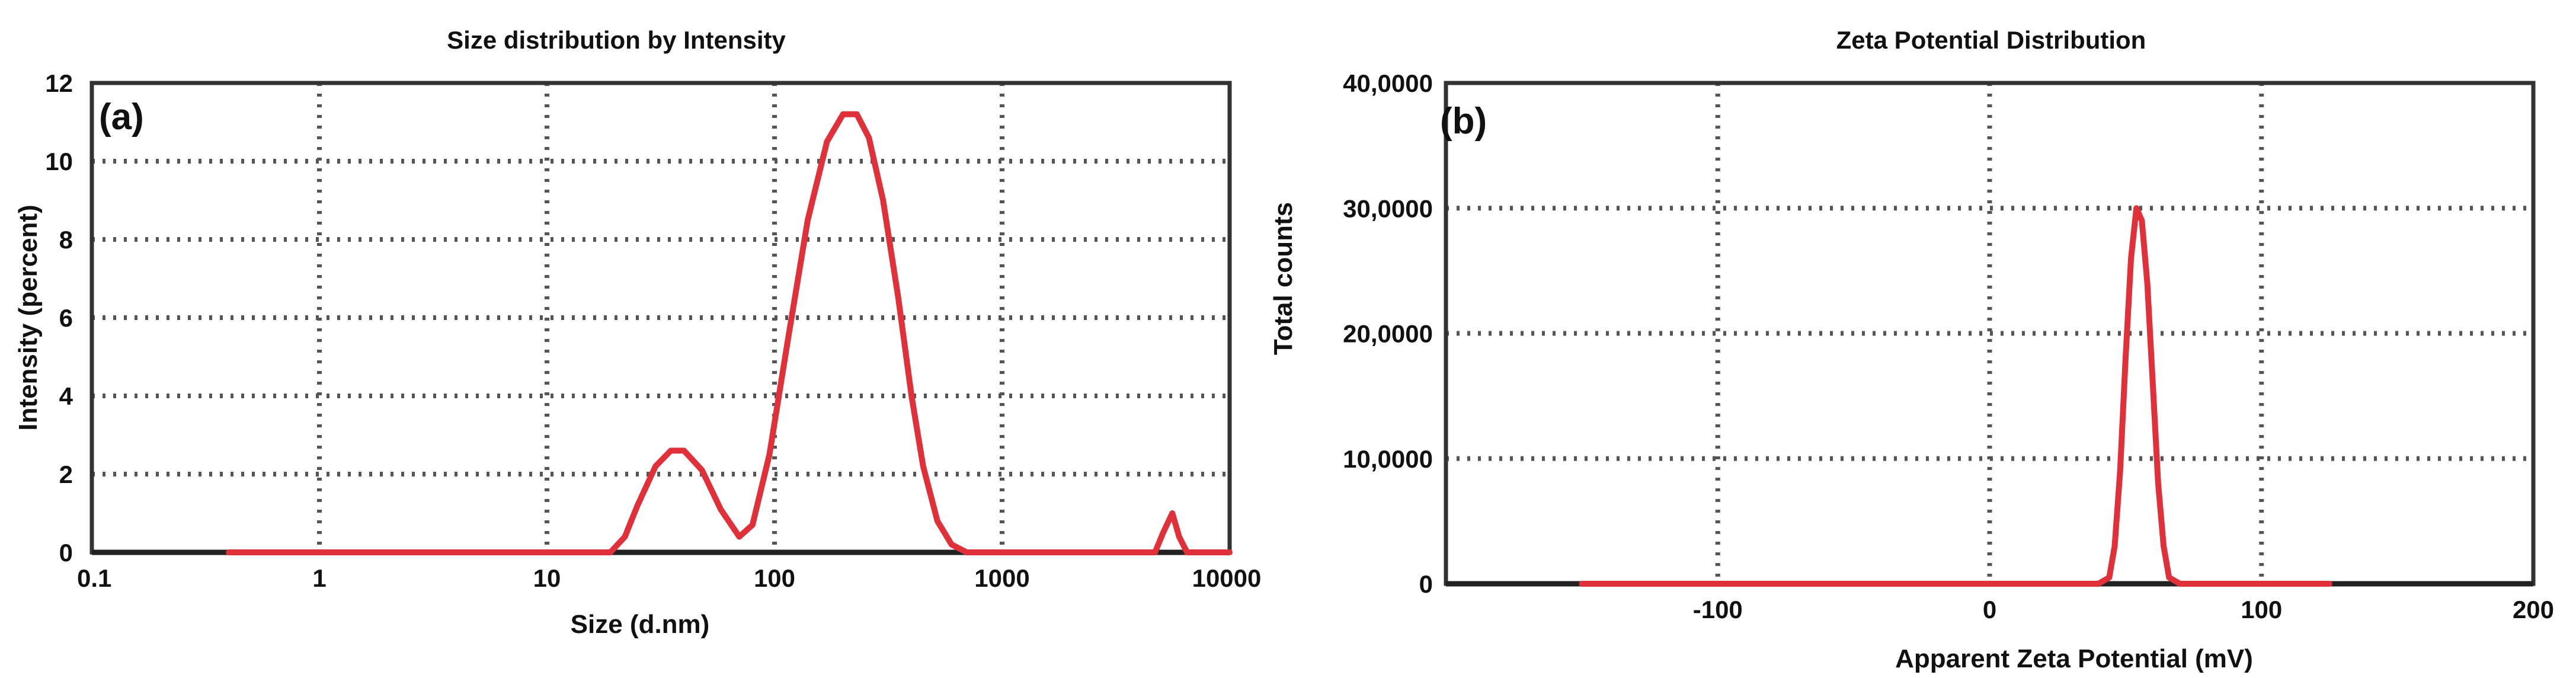 This screenshot has height=678, width=2576. I want to click on chart-b-y-axis-label: Total counts, so click(1283, 278).